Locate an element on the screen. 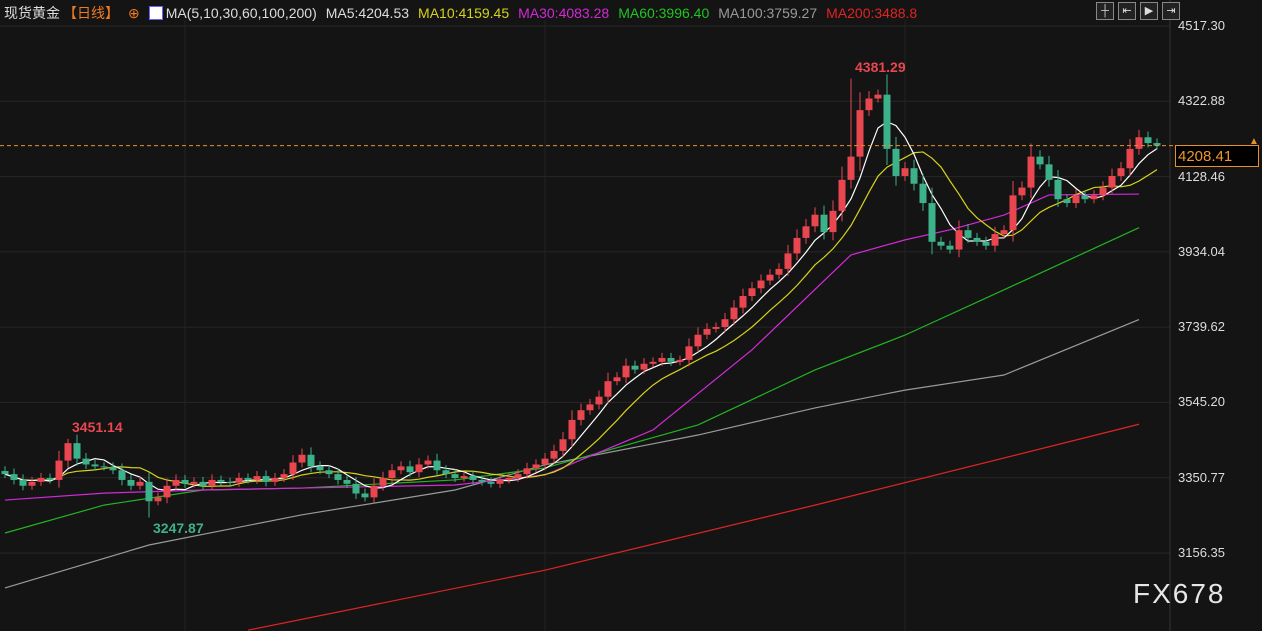 Image resolution: width=1262 pixels, height=631 pixels. price-annotation: 3247.87 is located at coordinates (178, 527).